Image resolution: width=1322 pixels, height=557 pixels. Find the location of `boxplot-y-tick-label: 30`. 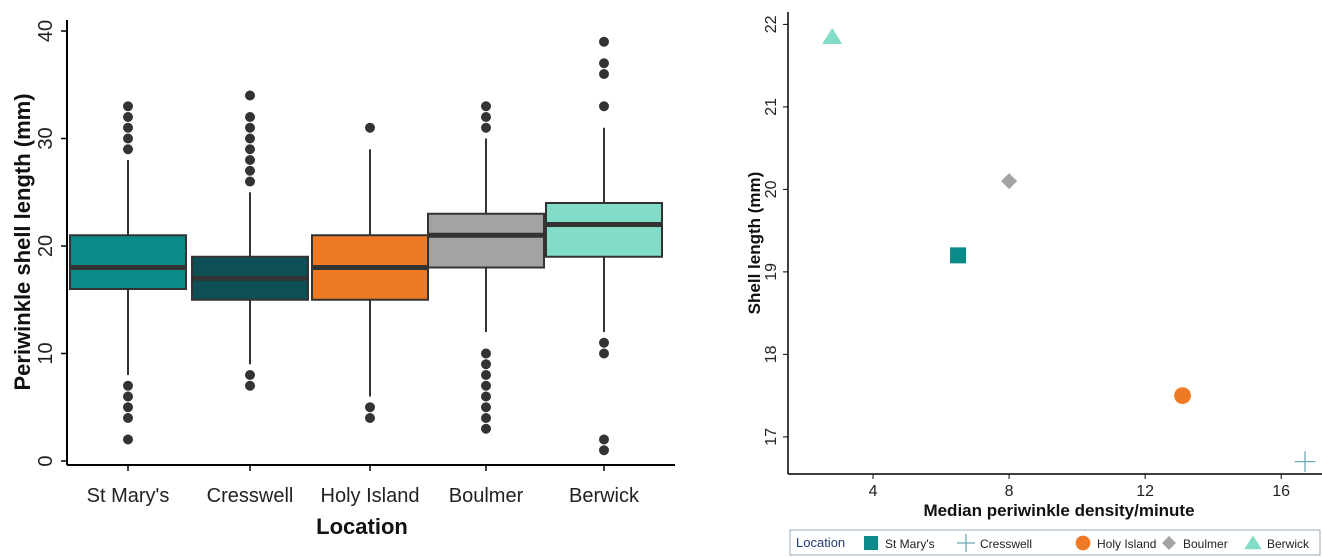

boxplot-y-tick-label: 30 is located at coordinates (46, 138).